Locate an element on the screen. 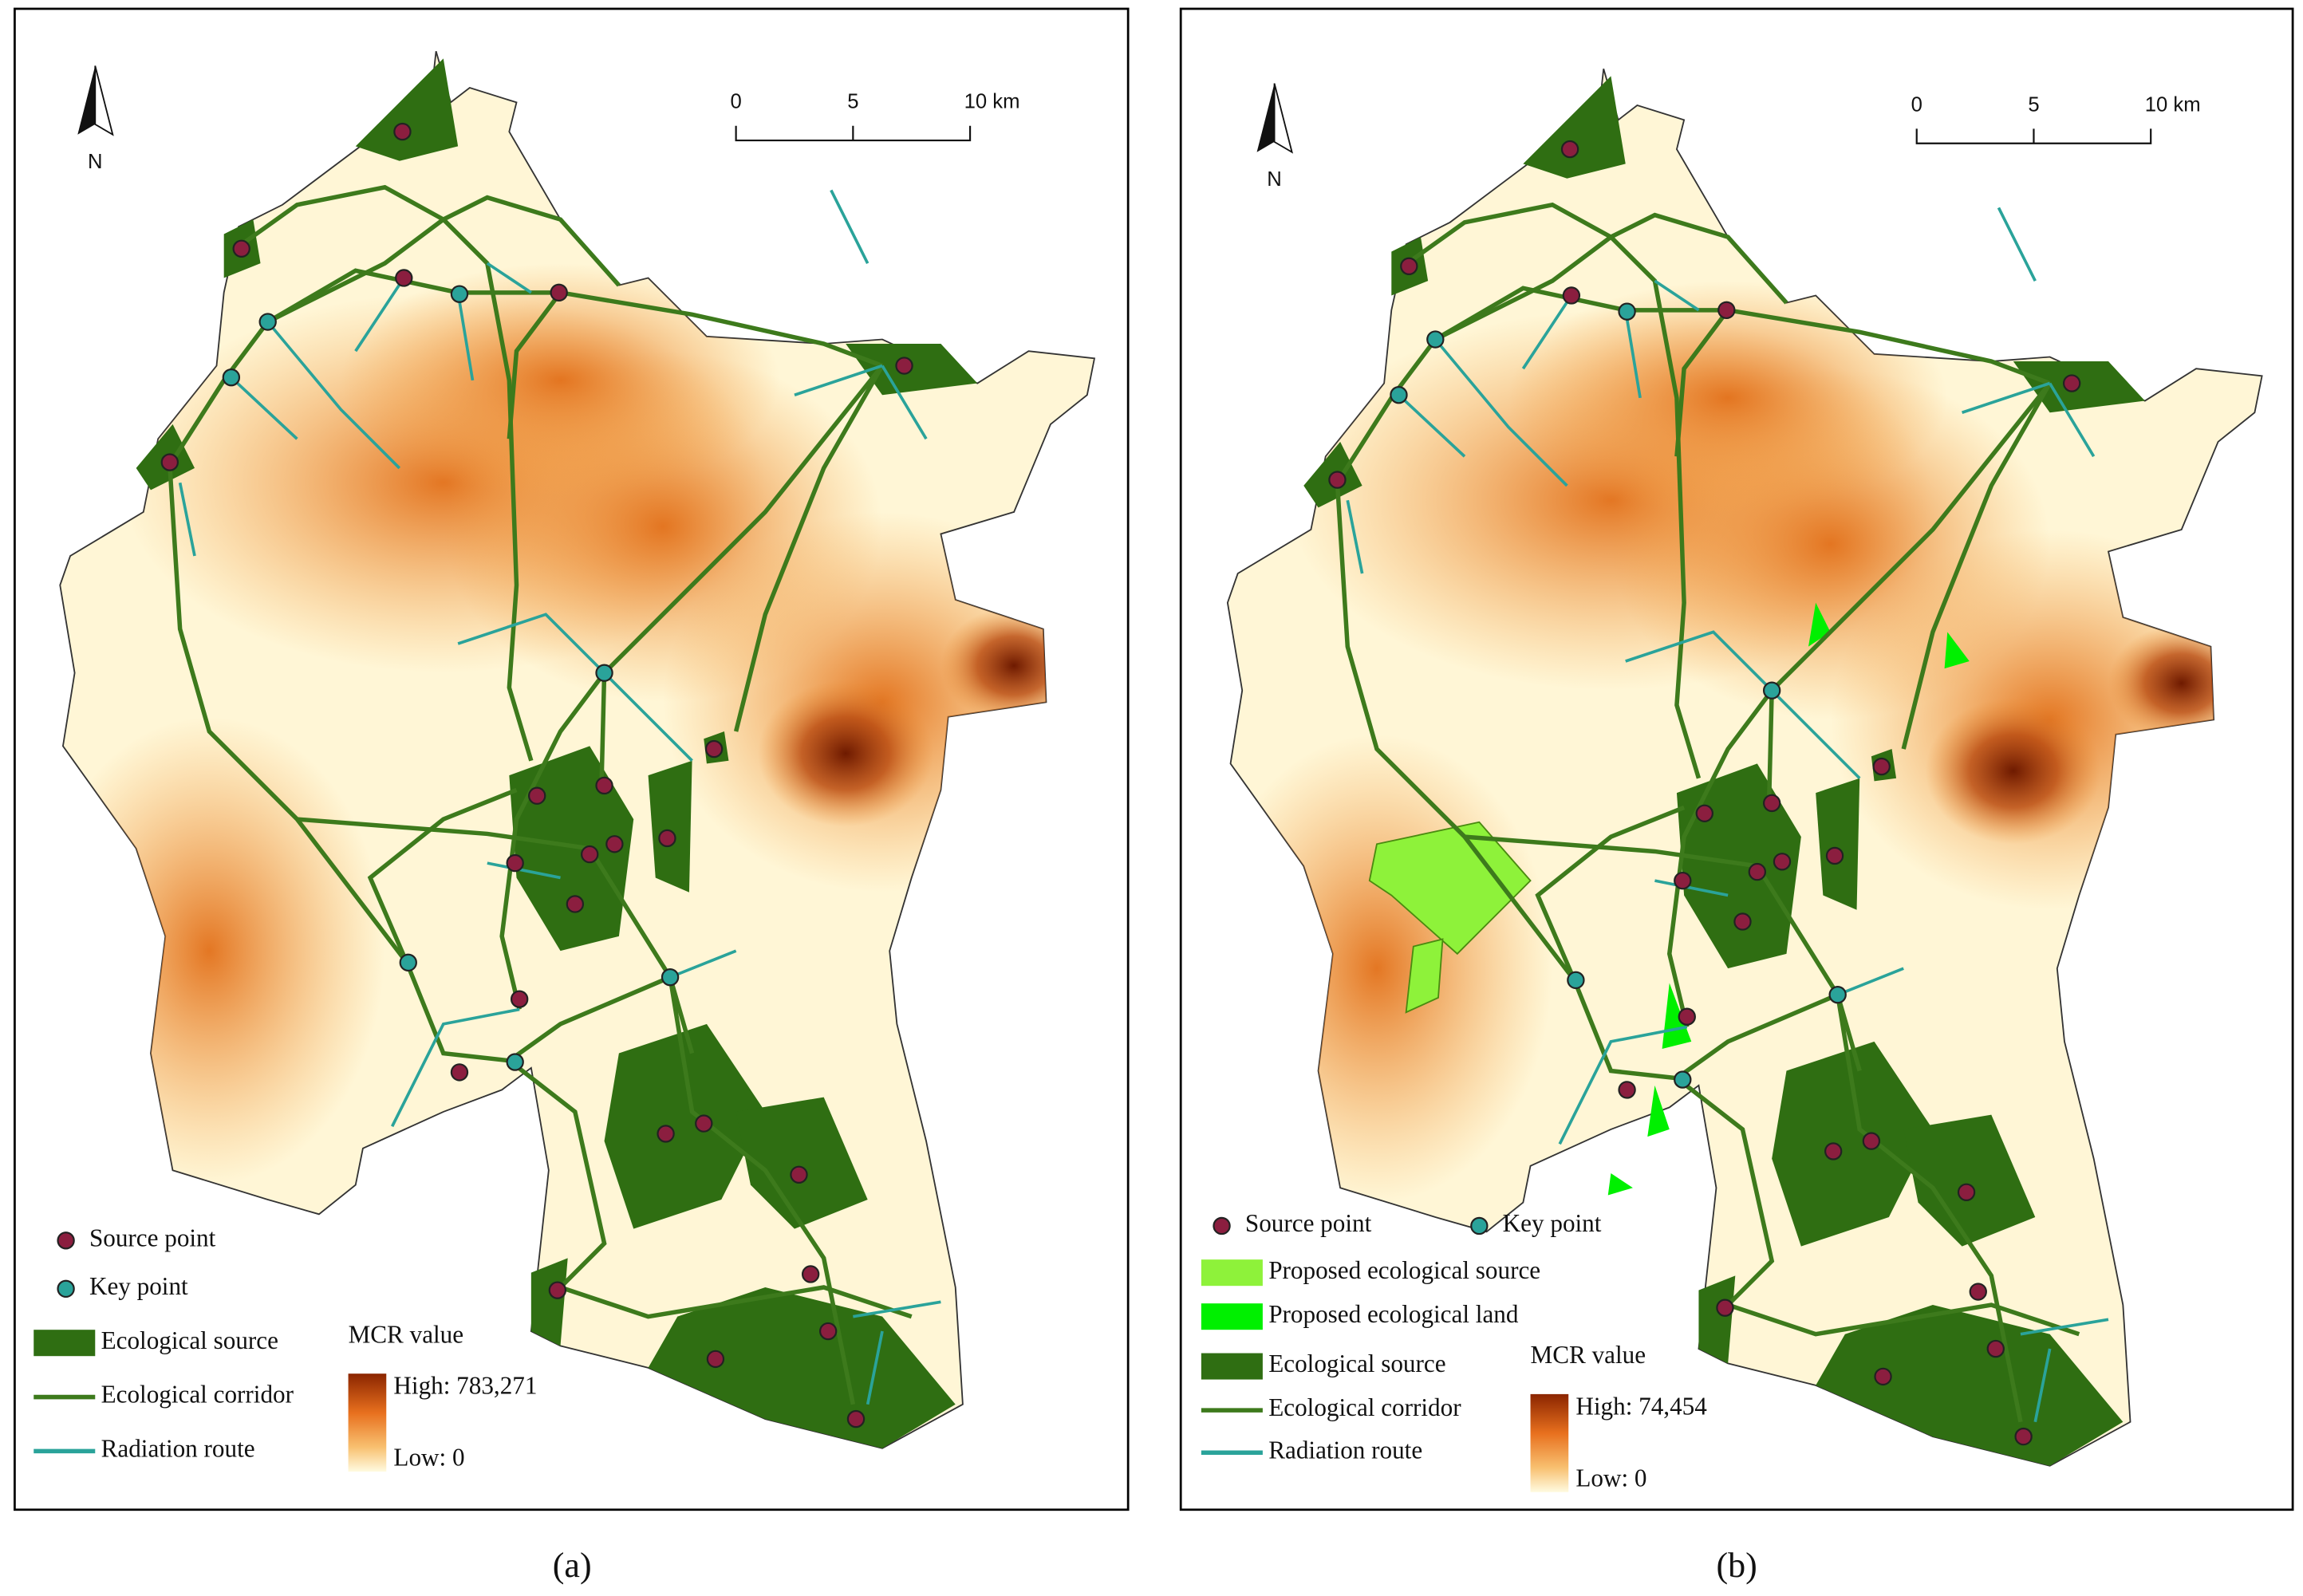 Image resolution: width=2303 pixels, height=1596 pixels. legend-label: Source point is located at coordinates (1308, 1223).